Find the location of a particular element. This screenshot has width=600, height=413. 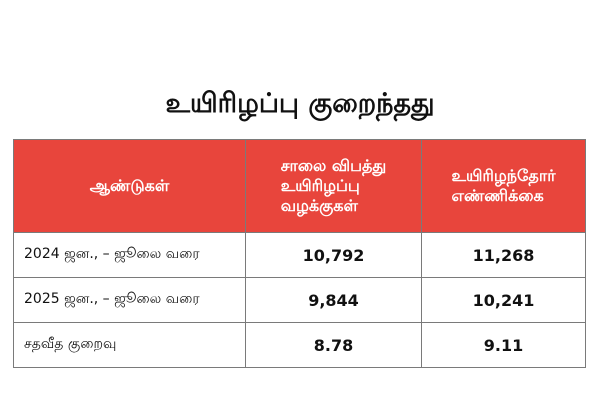

deaths-cell: 11,268 is located at coordinates (503, 255).